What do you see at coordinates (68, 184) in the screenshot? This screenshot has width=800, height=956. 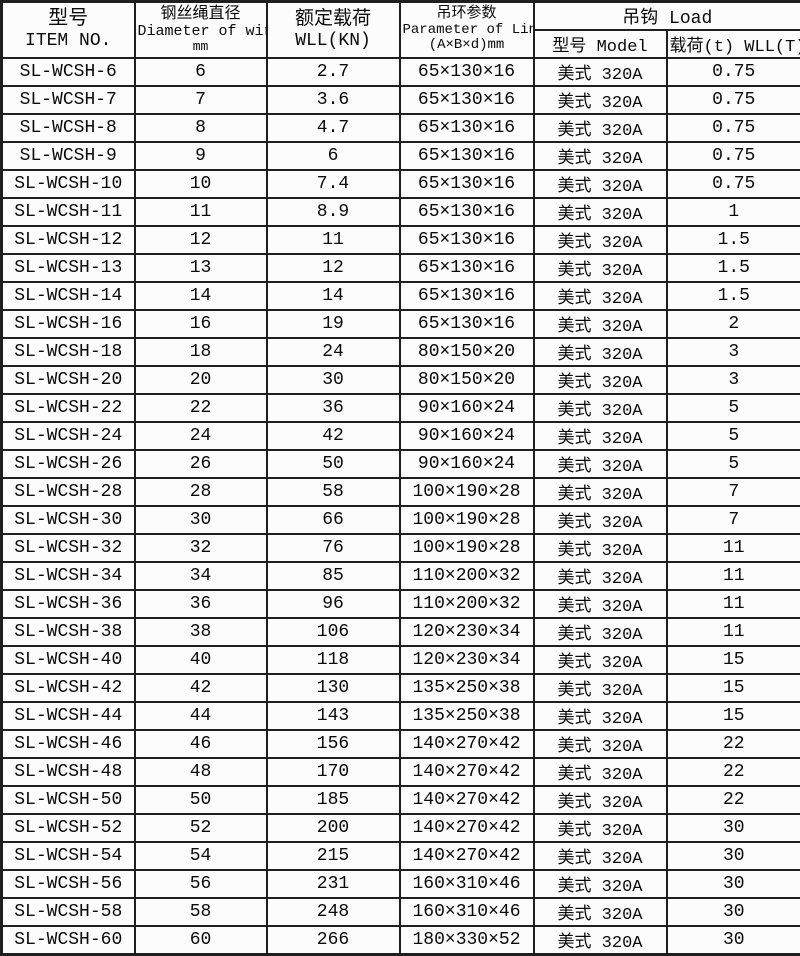 I see `cell-item-no: SL-WCSH-10` at bounding box center [68, 184].